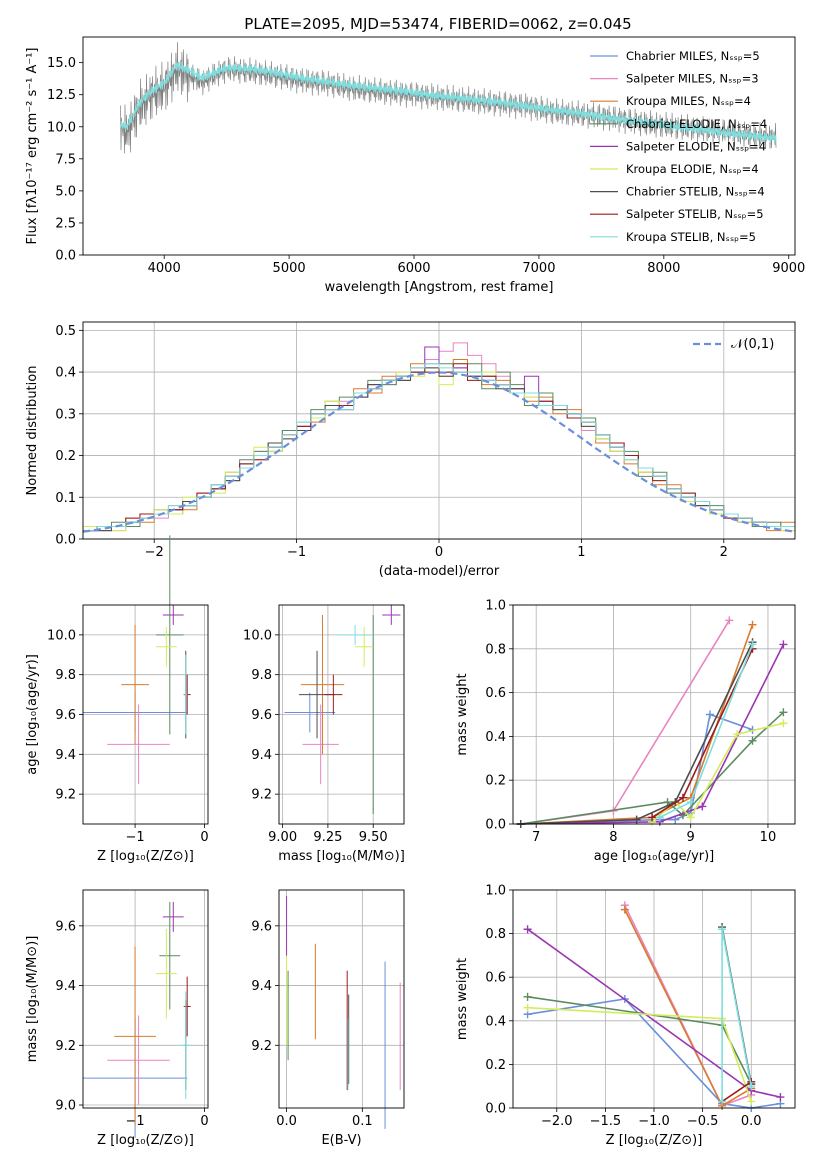  Describe the element at coordinates (495, 934) in the screenshot. I see `y-tick-label: 0.8` at that location.